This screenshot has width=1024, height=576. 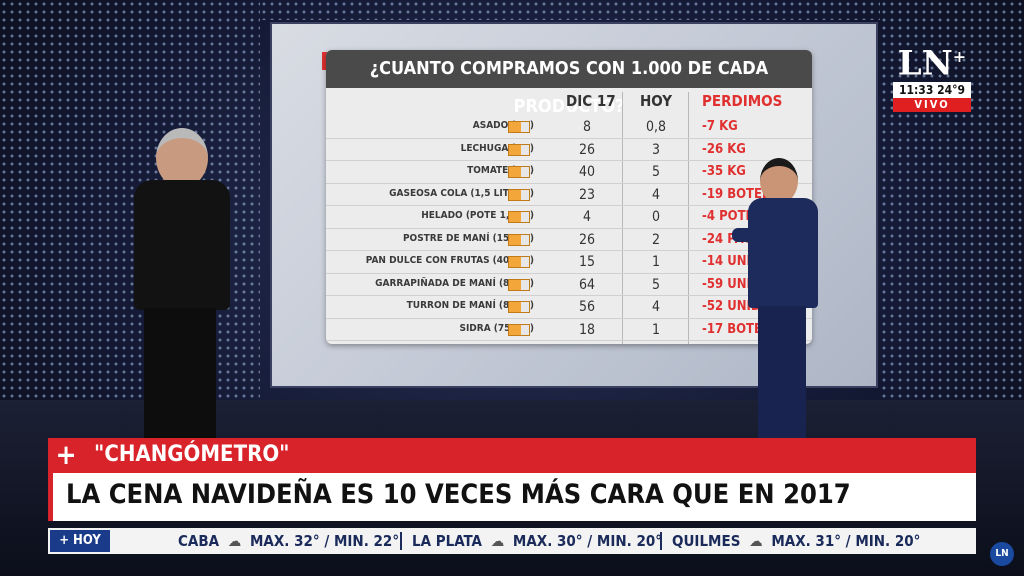 I want to click on led-wall-right, so click(x=952, y=200).